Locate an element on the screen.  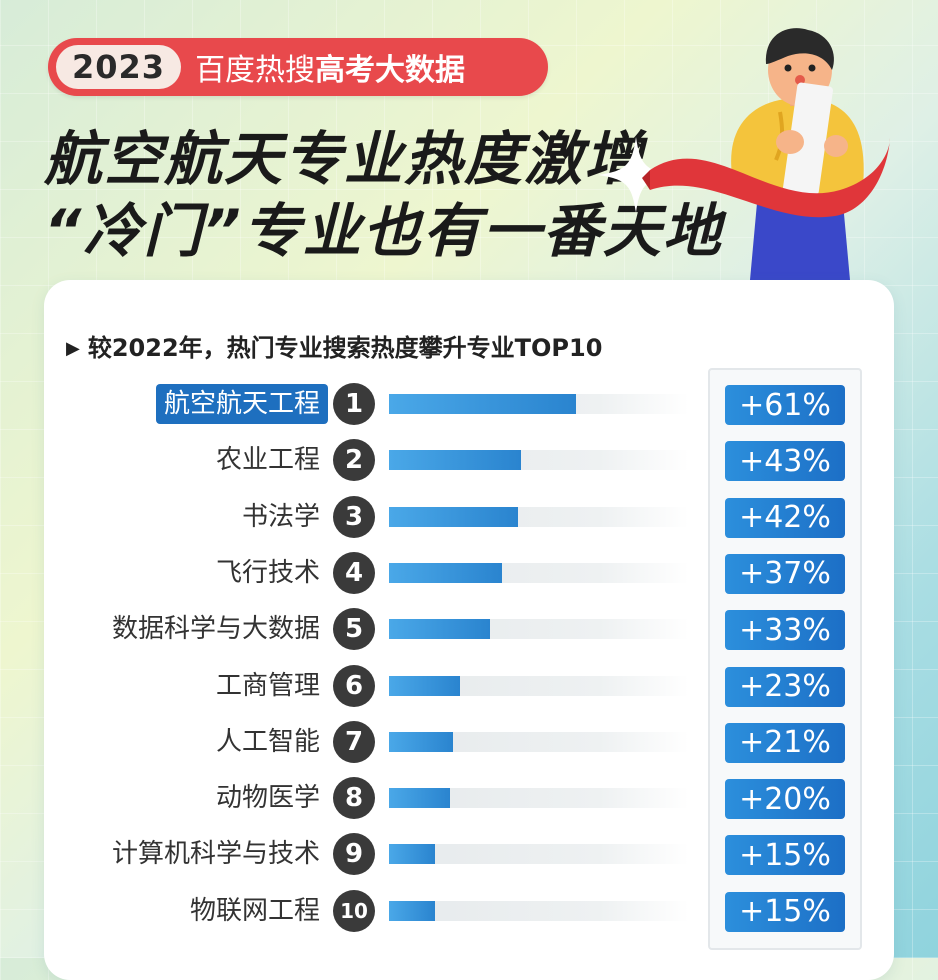
chart-row: 工商管理 6 +23% is located at coordinates (469, 687).